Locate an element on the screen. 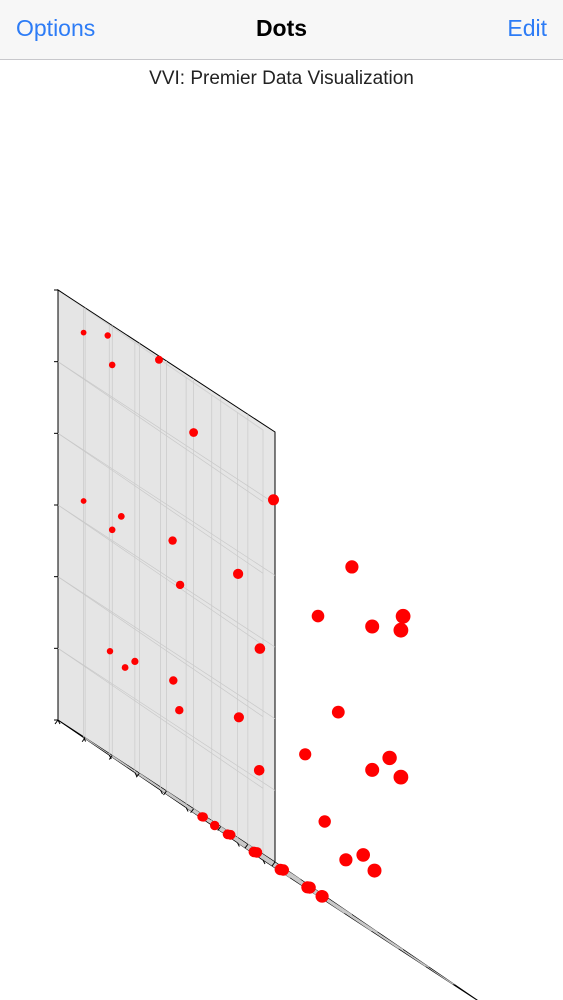 This screenshot has width=563, height=1000. edit-button: Edit is located at coordinates (527, 28).